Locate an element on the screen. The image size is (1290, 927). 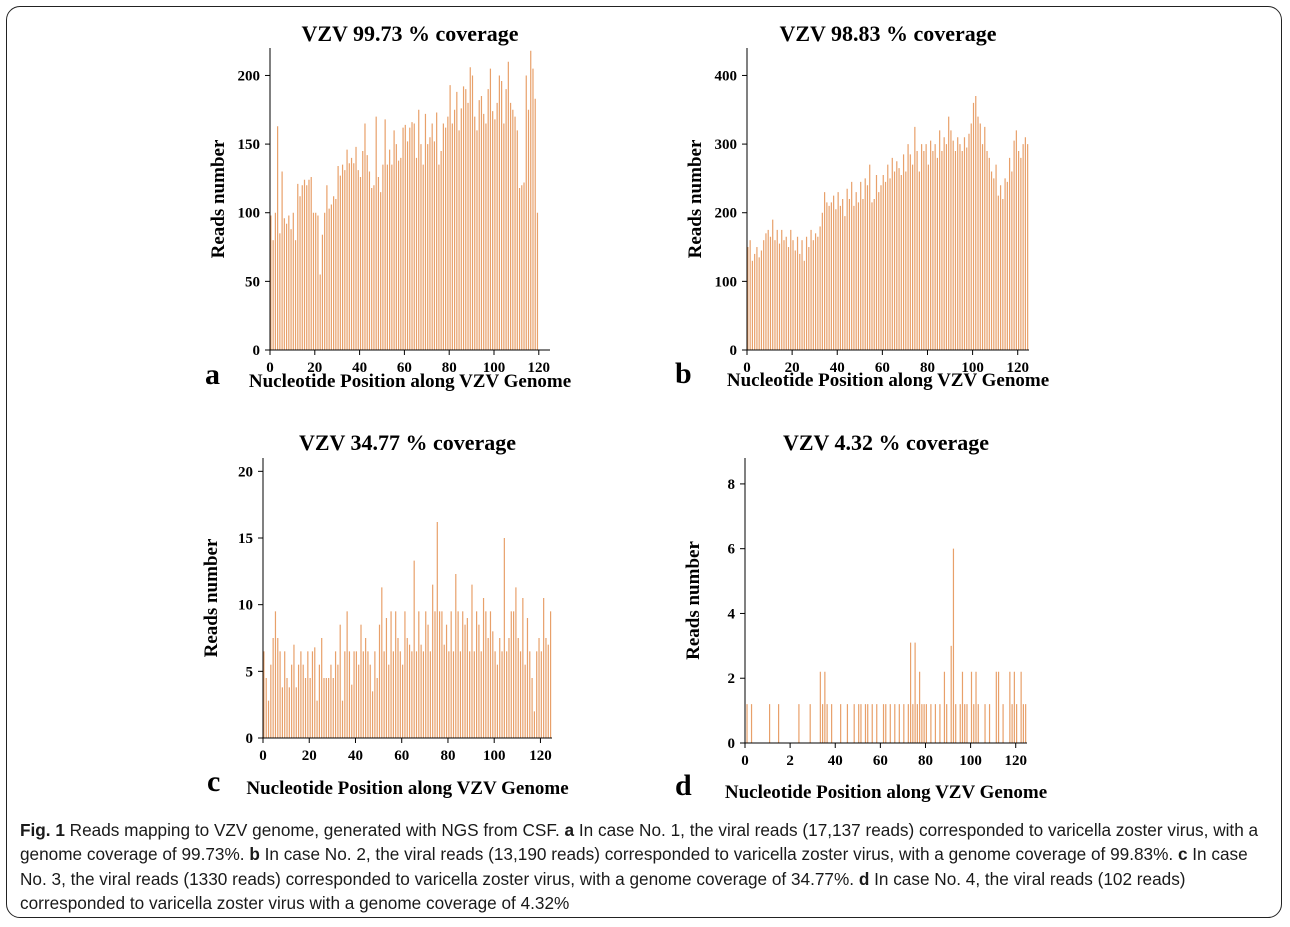
x-axis-label-a: Nucleotide Position along VZV Genome is located at coordinates (410, 381).